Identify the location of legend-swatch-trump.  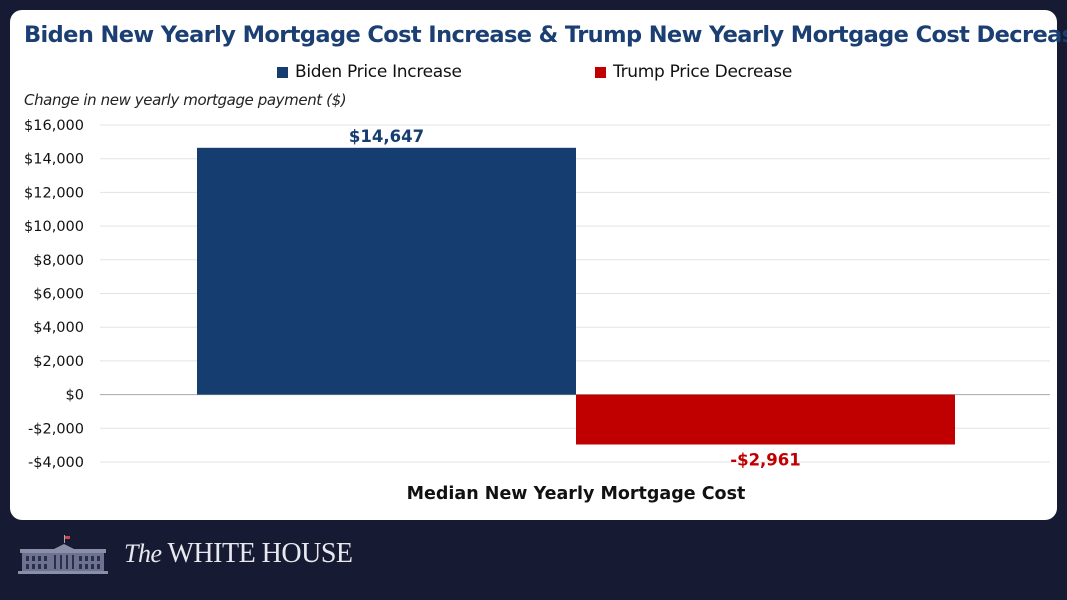
(600, 72).